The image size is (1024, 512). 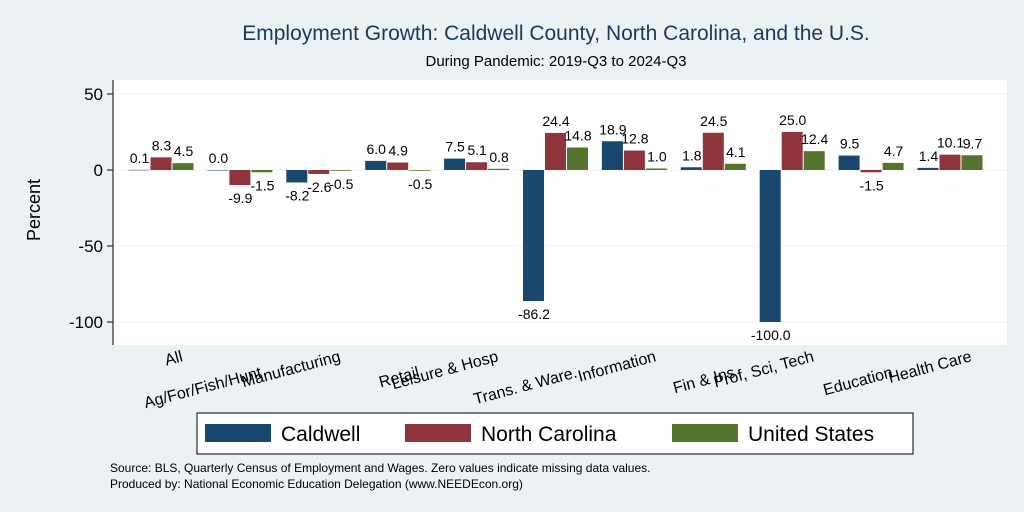 I want to click on data-label: 8.3, so click(x=162, y=145).